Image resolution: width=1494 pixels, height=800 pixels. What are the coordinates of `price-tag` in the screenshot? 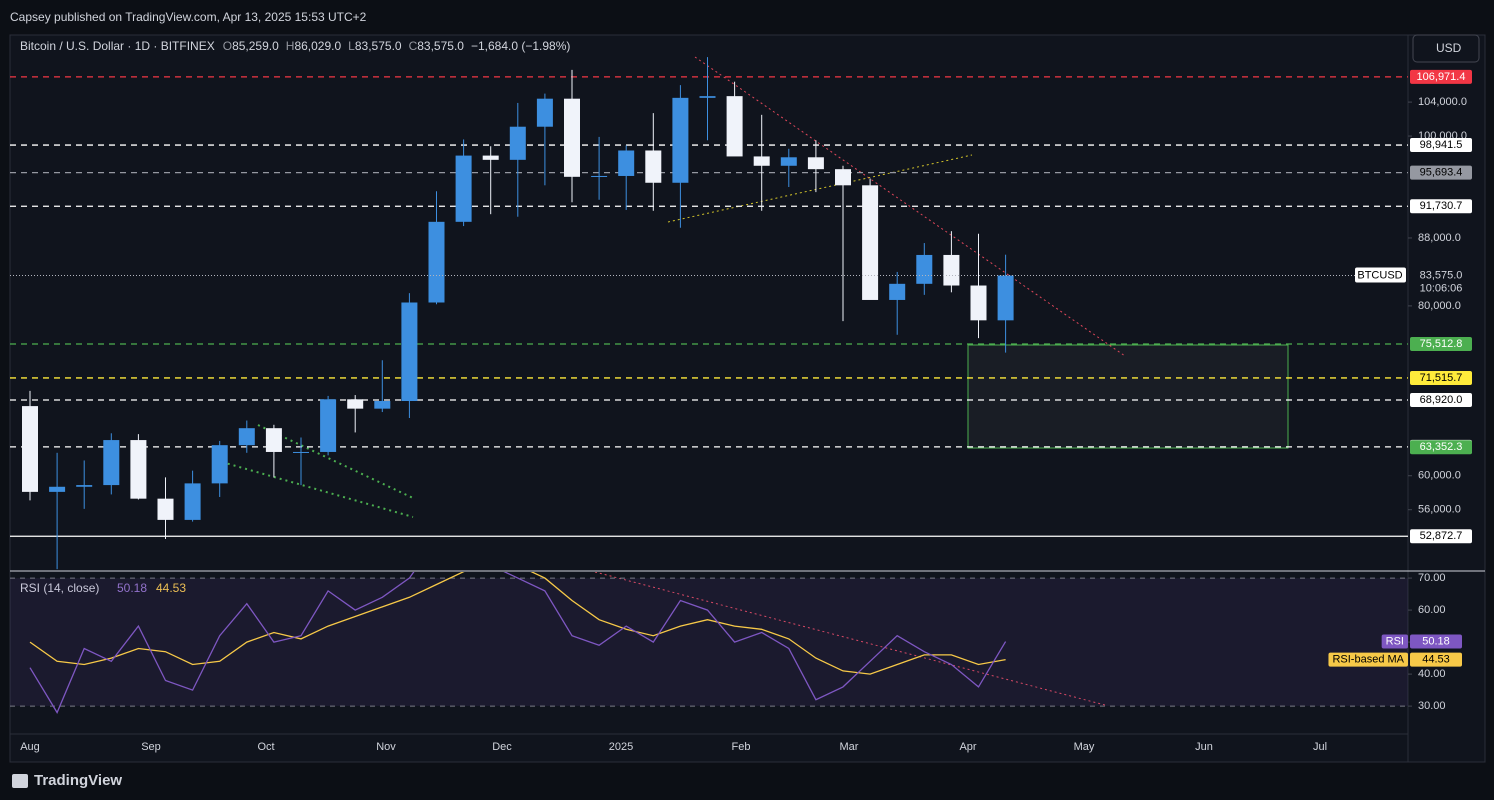 It's located at (1441, 281).